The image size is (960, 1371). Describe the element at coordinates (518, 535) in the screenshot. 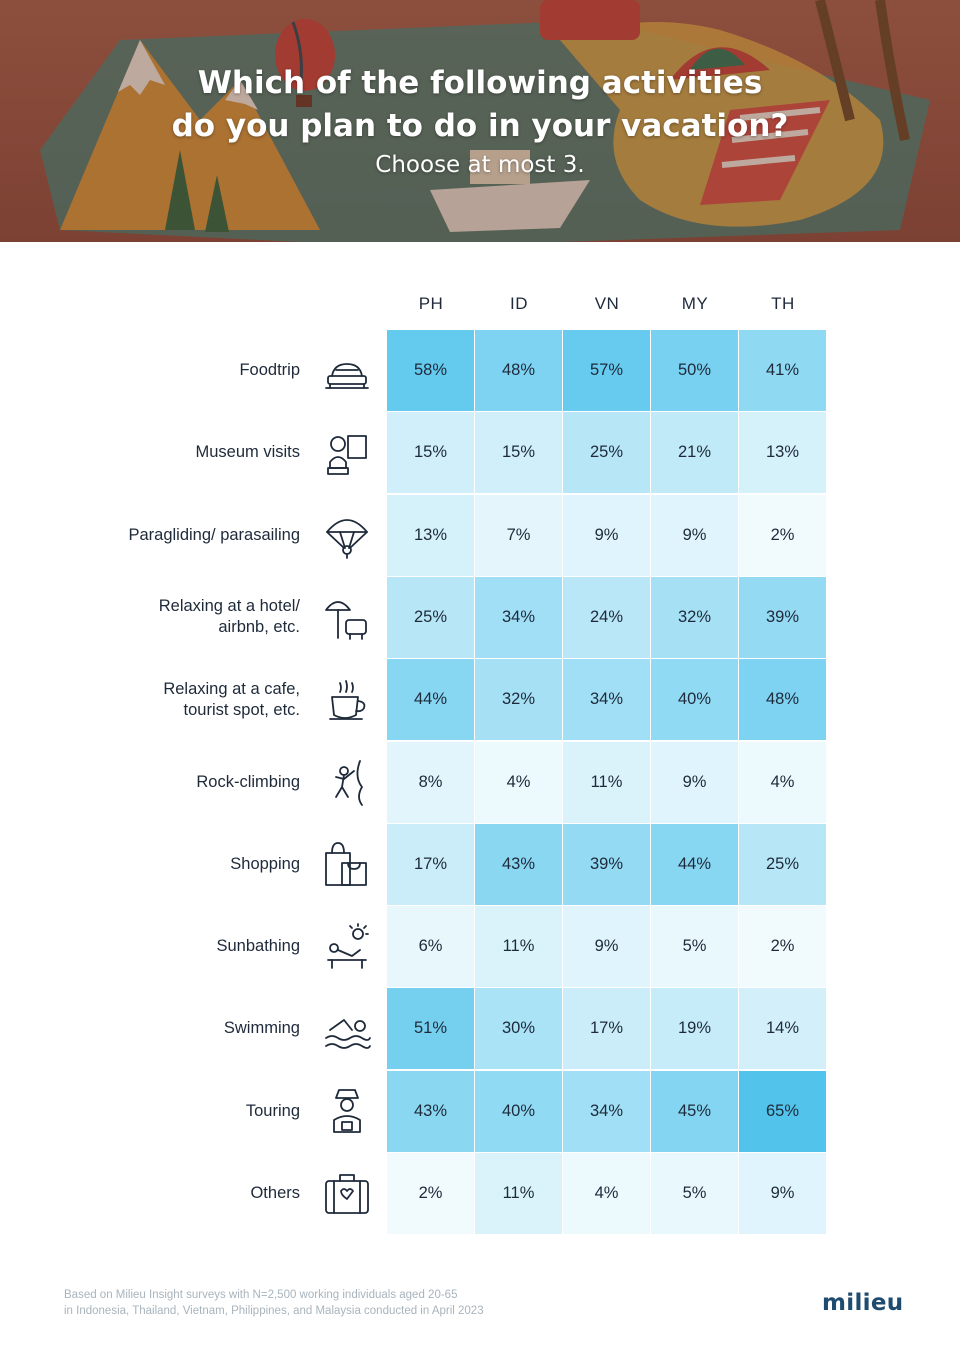

I see `cell-paragliding-parasailing-id: 7%` at that location.